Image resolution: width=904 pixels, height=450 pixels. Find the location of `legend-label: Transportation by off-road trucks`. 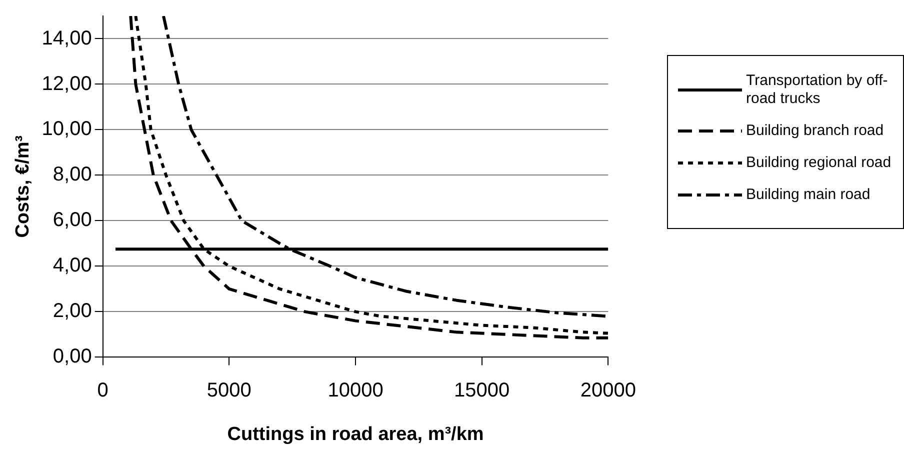

legend-label: Transportation by off-road trucks is located at coordinates (817, 90).